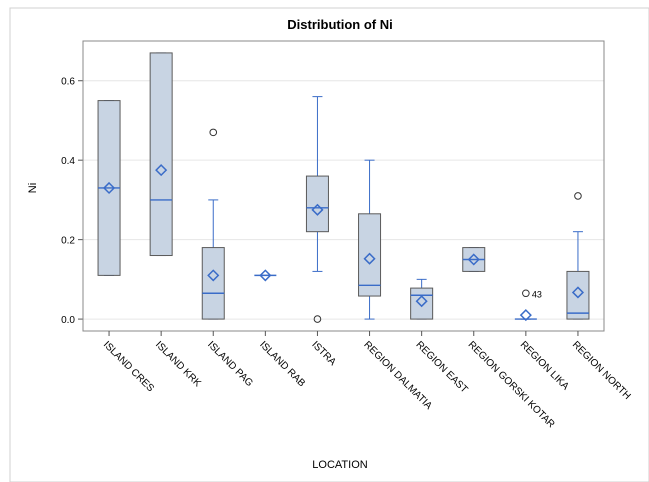  Describe the element at coordinates (537, 294) in the screenshot. I see `outlier-label: 43` at that location.